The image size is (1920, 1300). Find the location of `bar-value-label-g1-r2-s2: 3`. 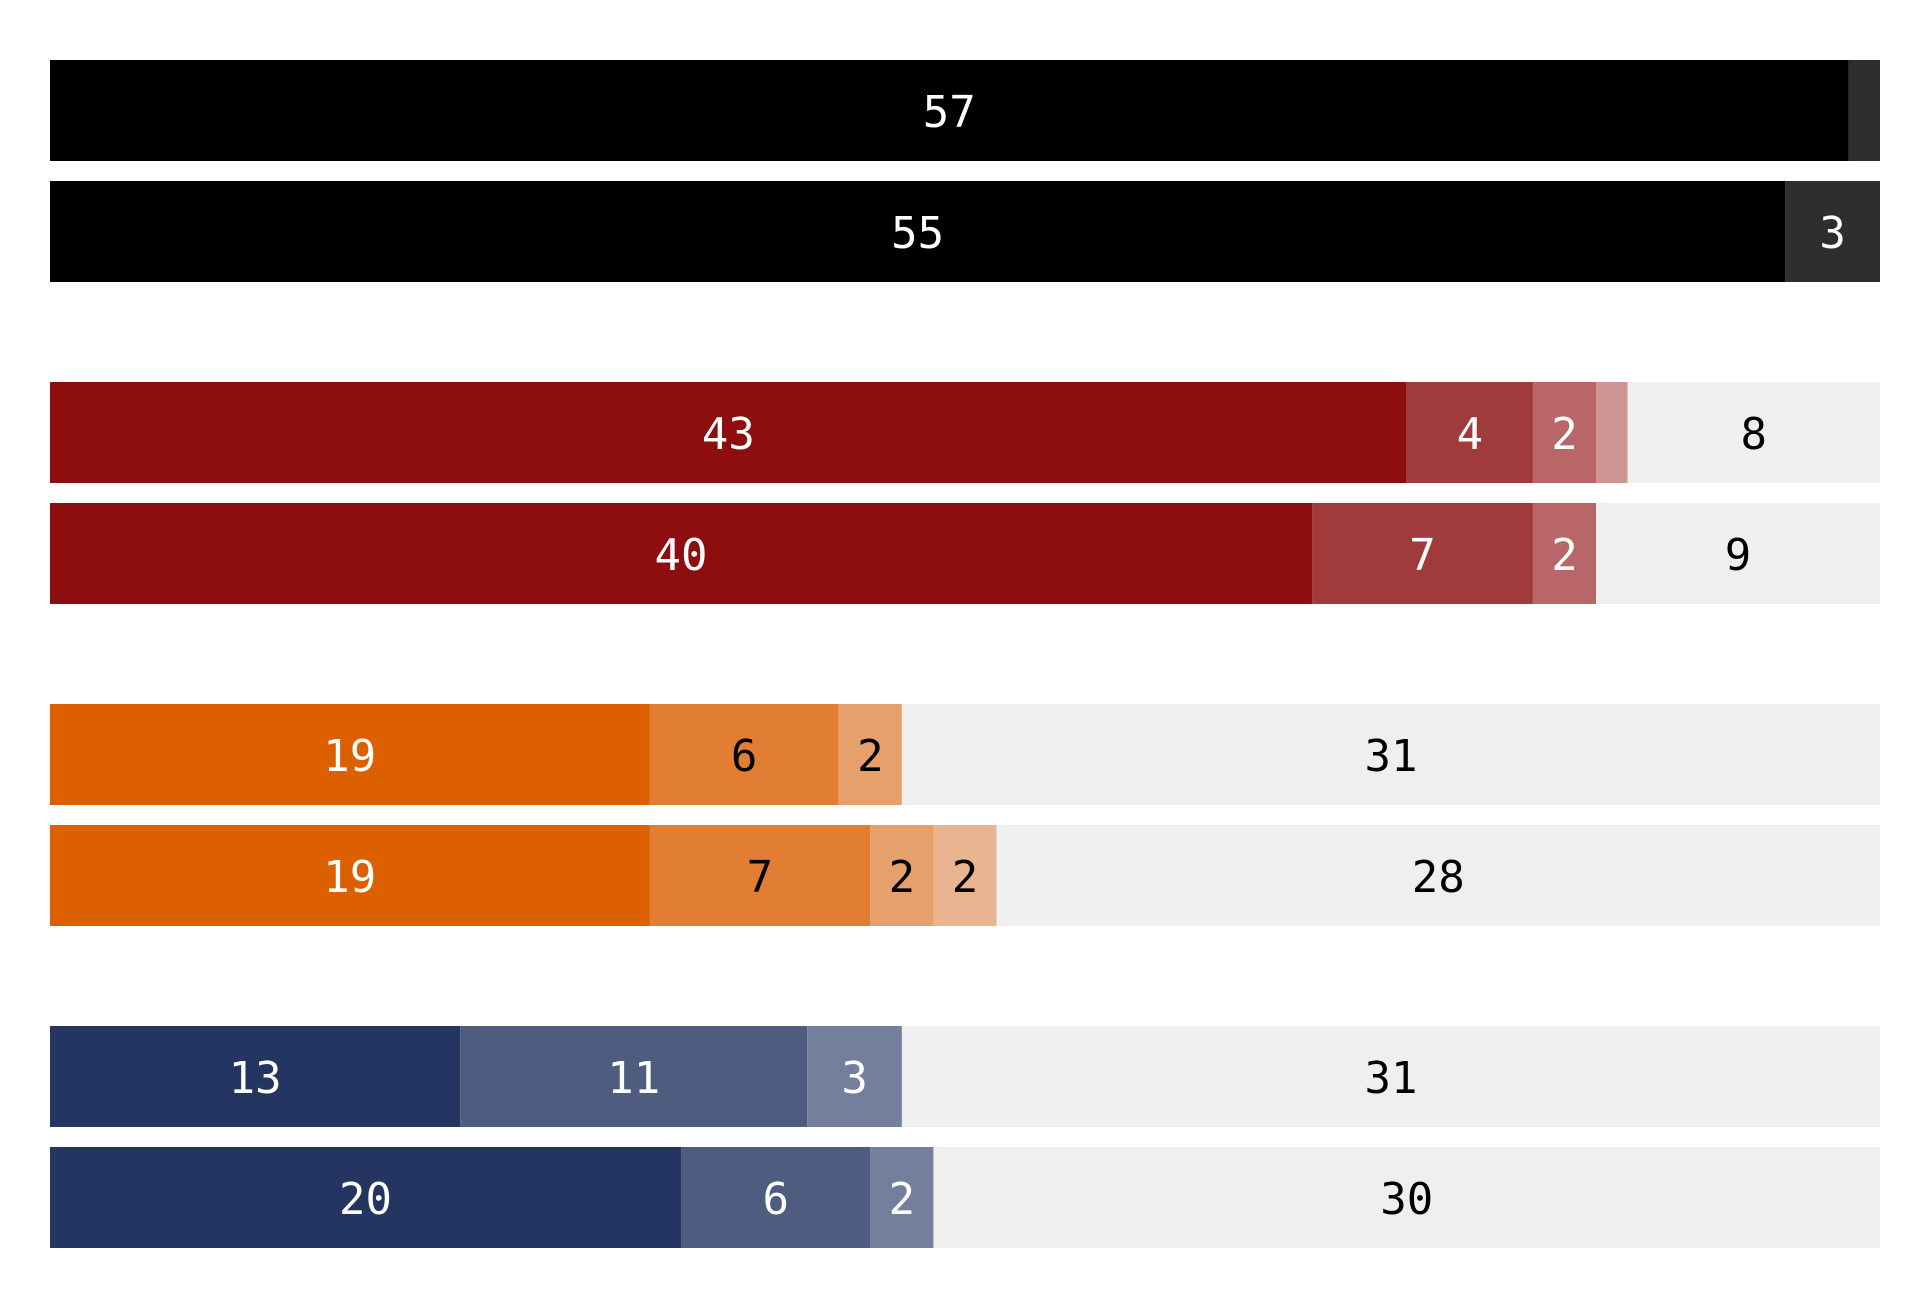

bar-value-label-g1-r2-s2: 3 is located at coordinates (1832, 233).